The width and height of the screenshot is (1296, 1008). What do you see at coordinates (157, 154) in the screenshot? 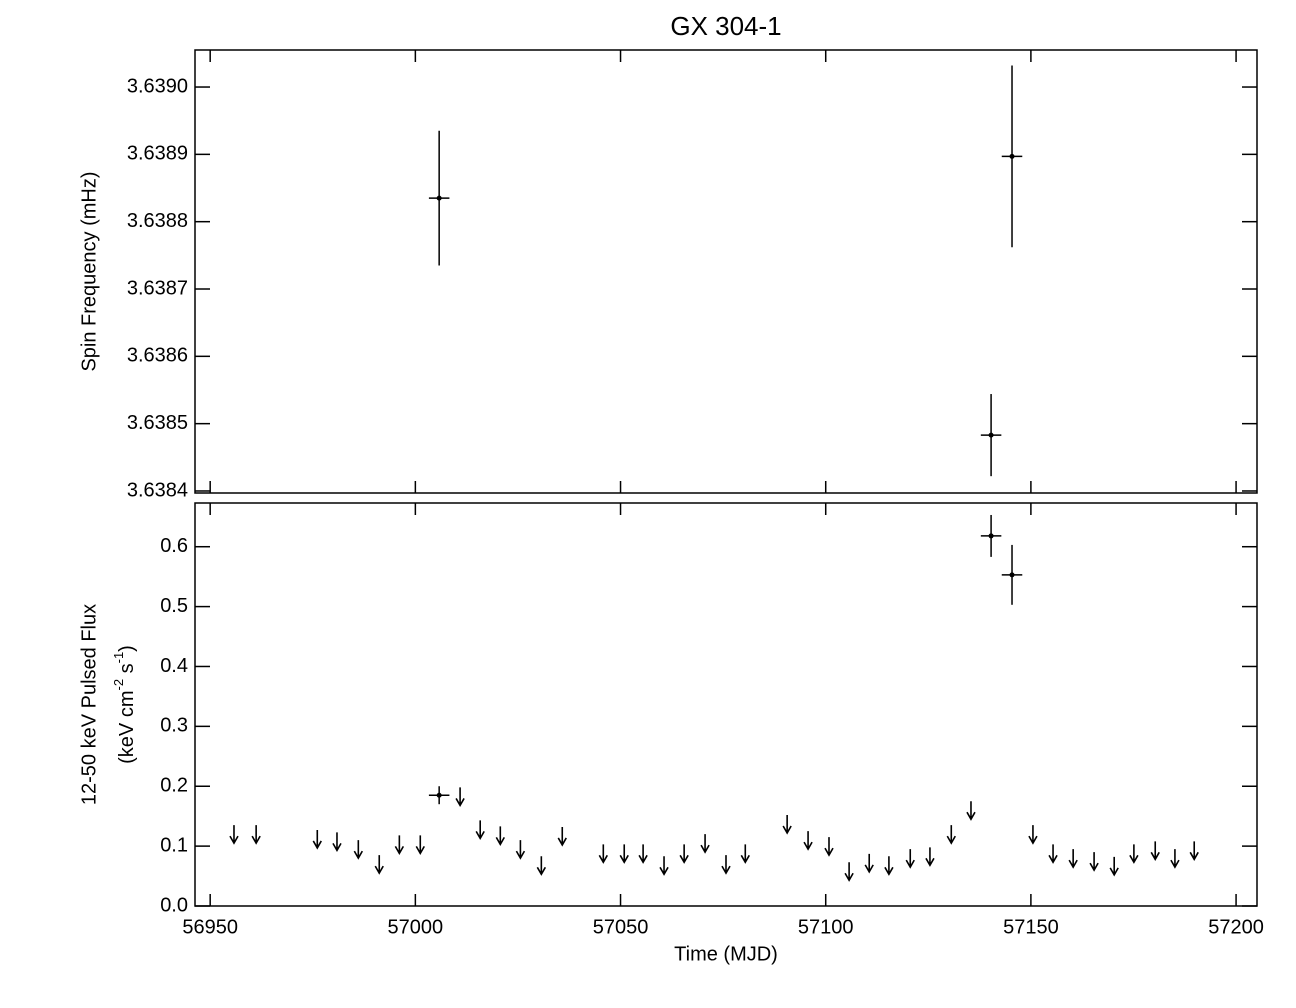
I see `y-tick-label: 3.6389` at bounding box center [157, 154].